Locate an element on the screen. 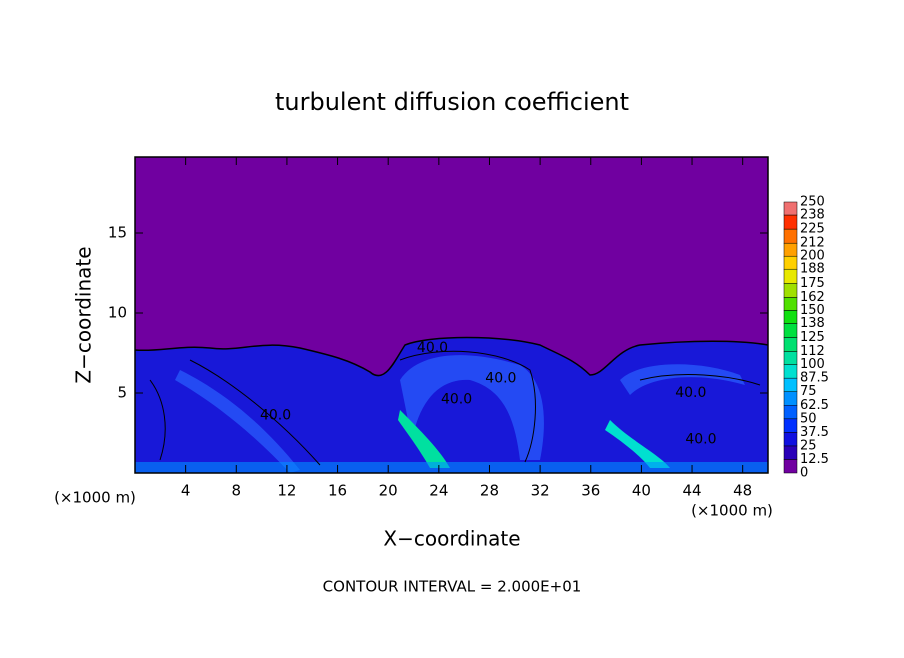 The width and height of the screenshot is (904, 658). y-axis-label: Z−coordinate is located at coordinates (84, 314).